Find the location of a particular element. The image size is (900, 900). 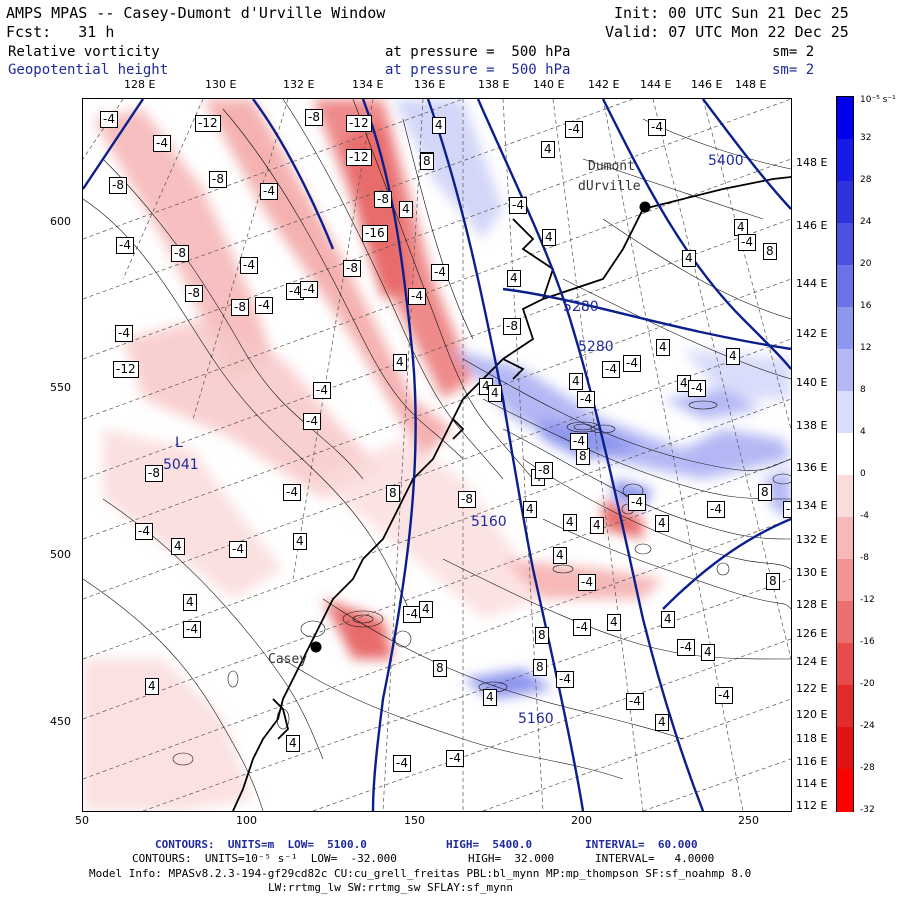

colorbar-label: 32 is located at coordinates (866, 138).